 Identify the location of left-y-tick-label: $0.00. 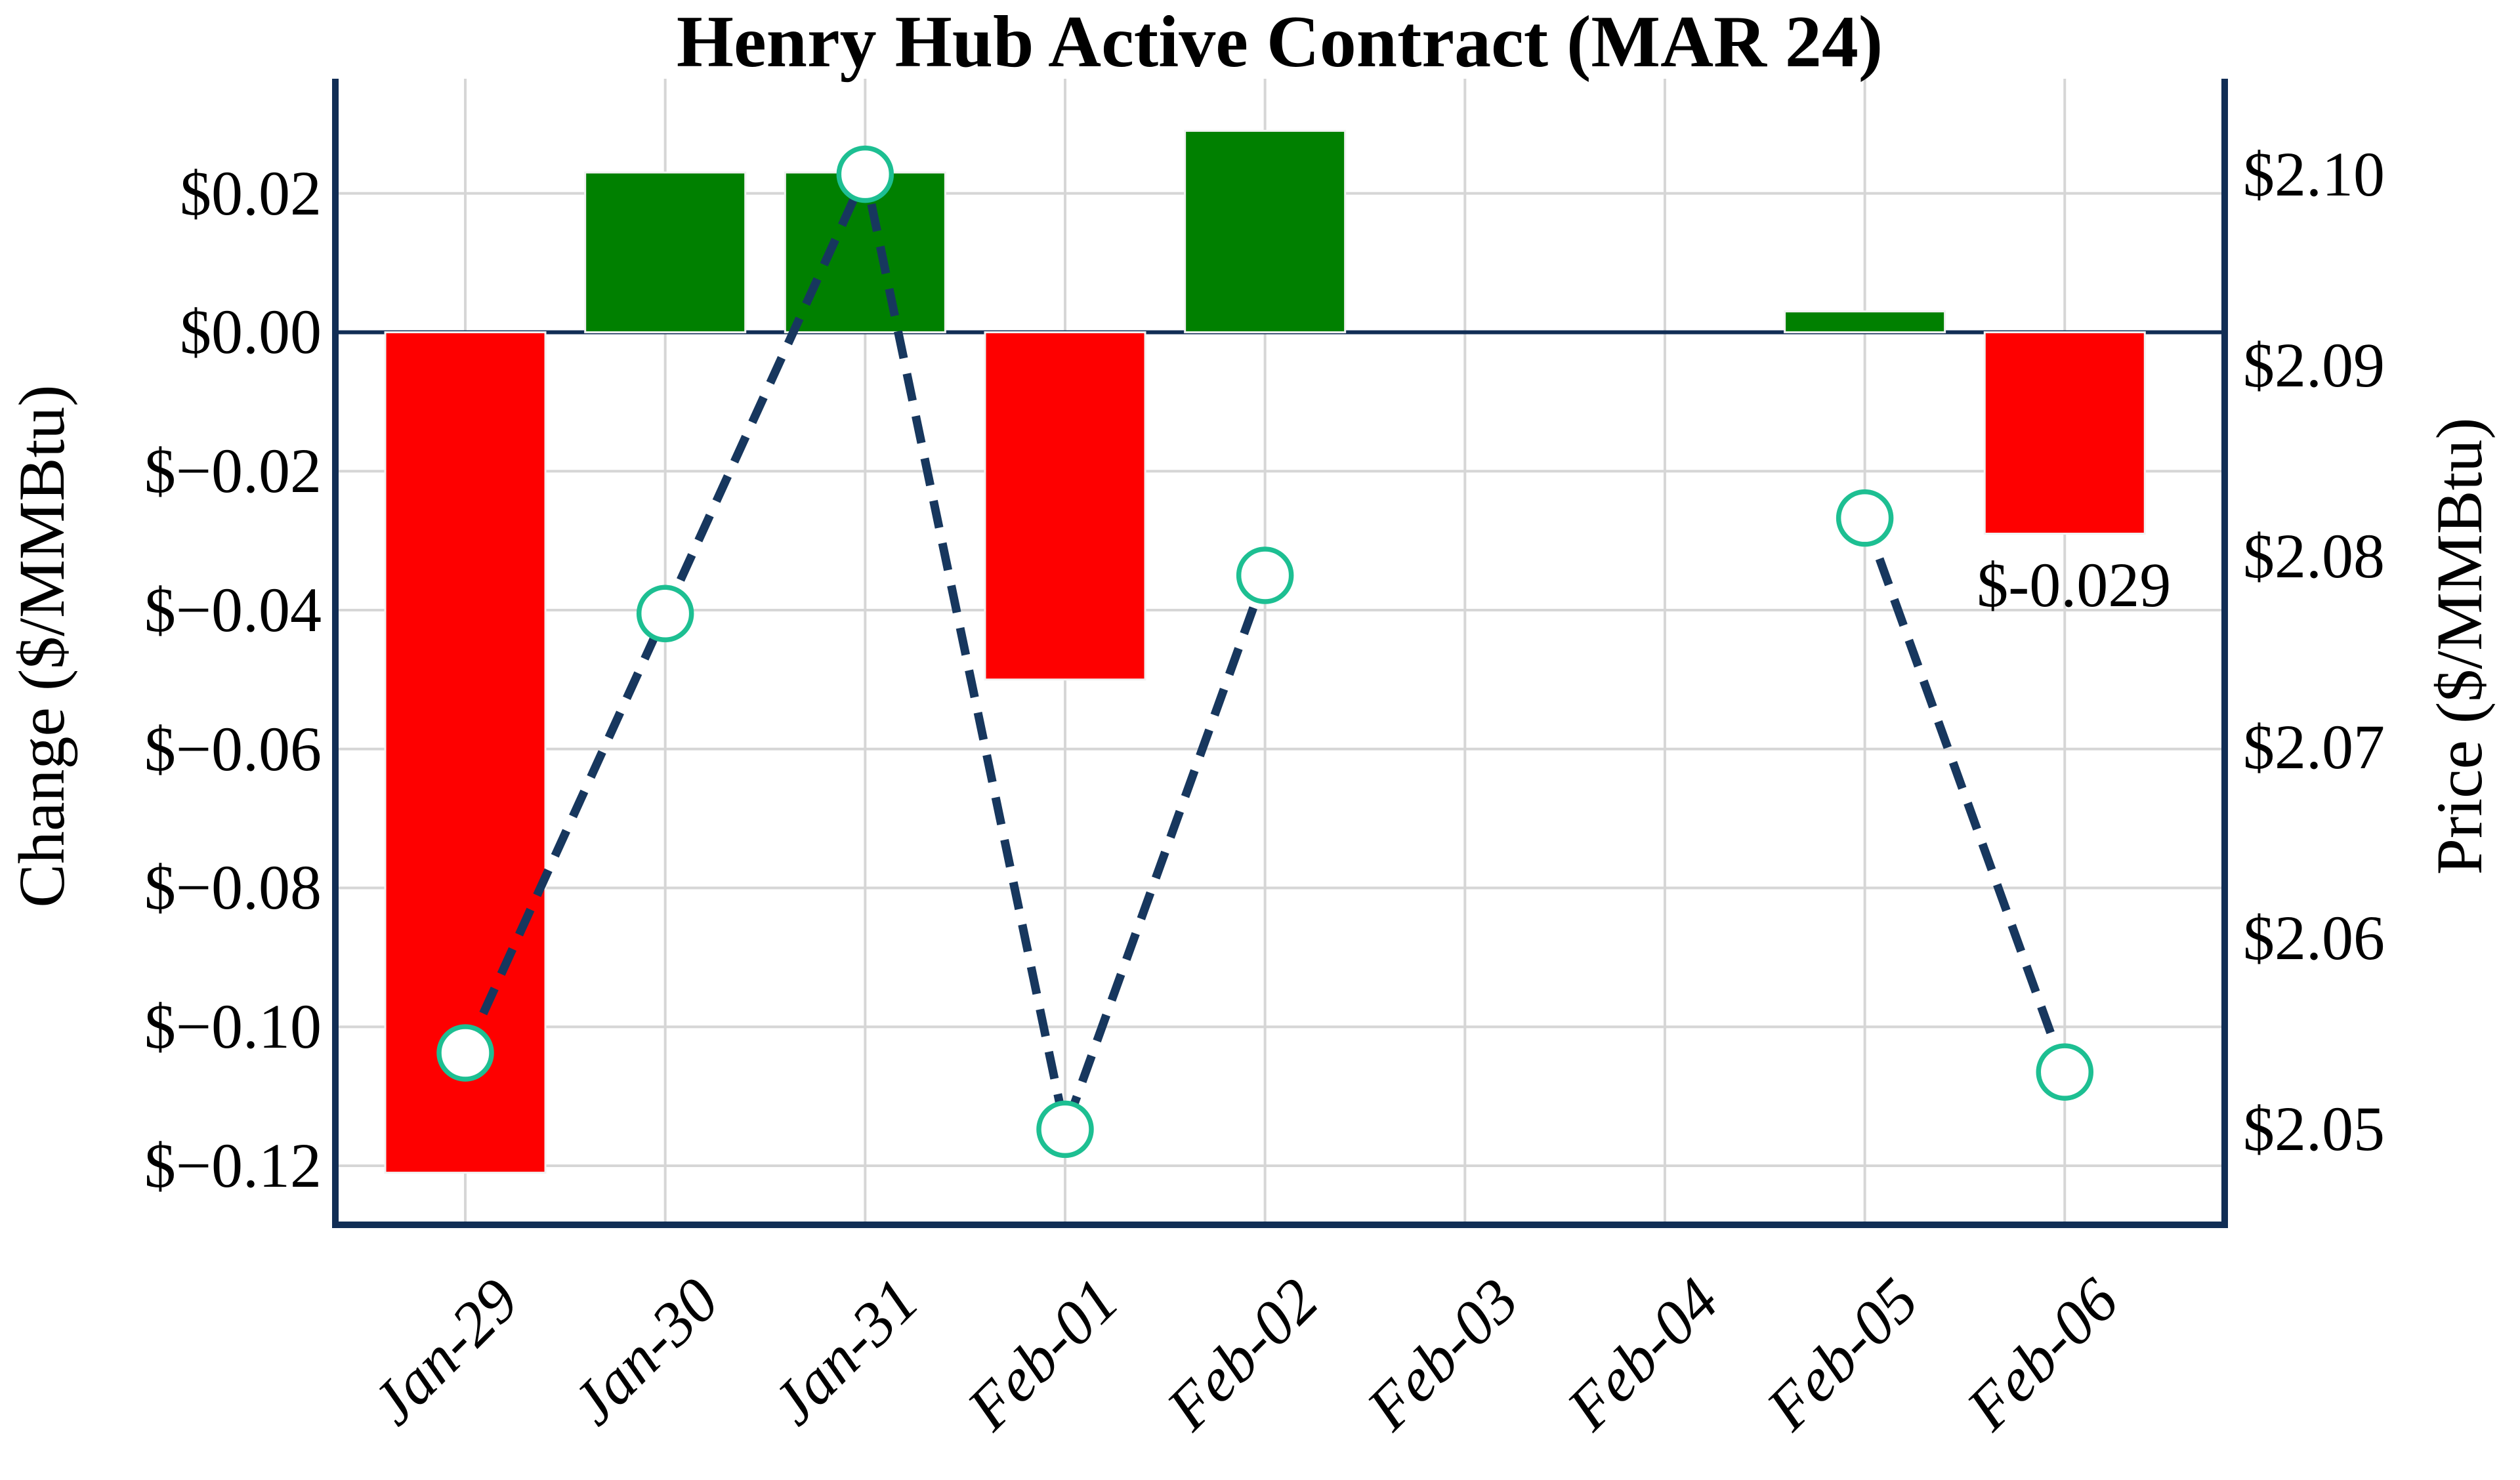
(251, 332).